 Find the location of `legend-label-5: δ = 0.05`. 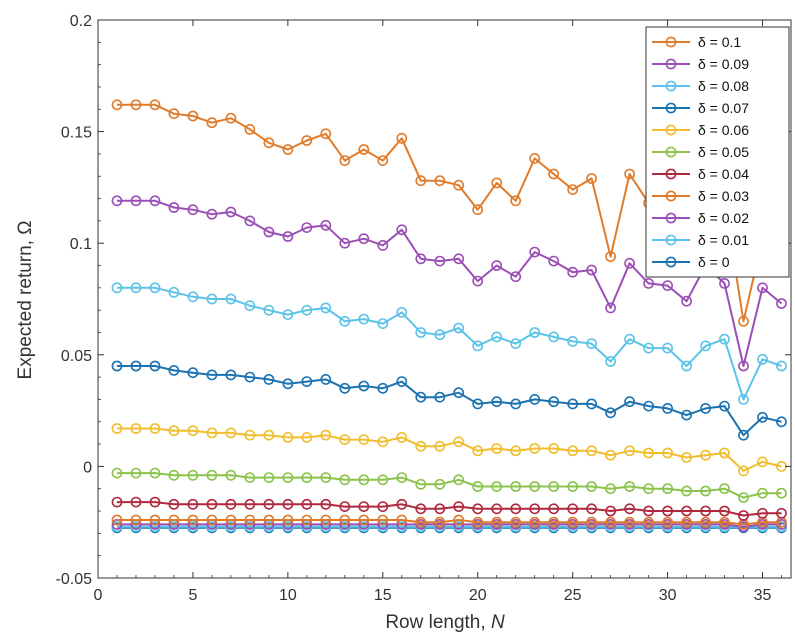

legend-label-5: δ = 0.05 is located at coordinates (723, 152).